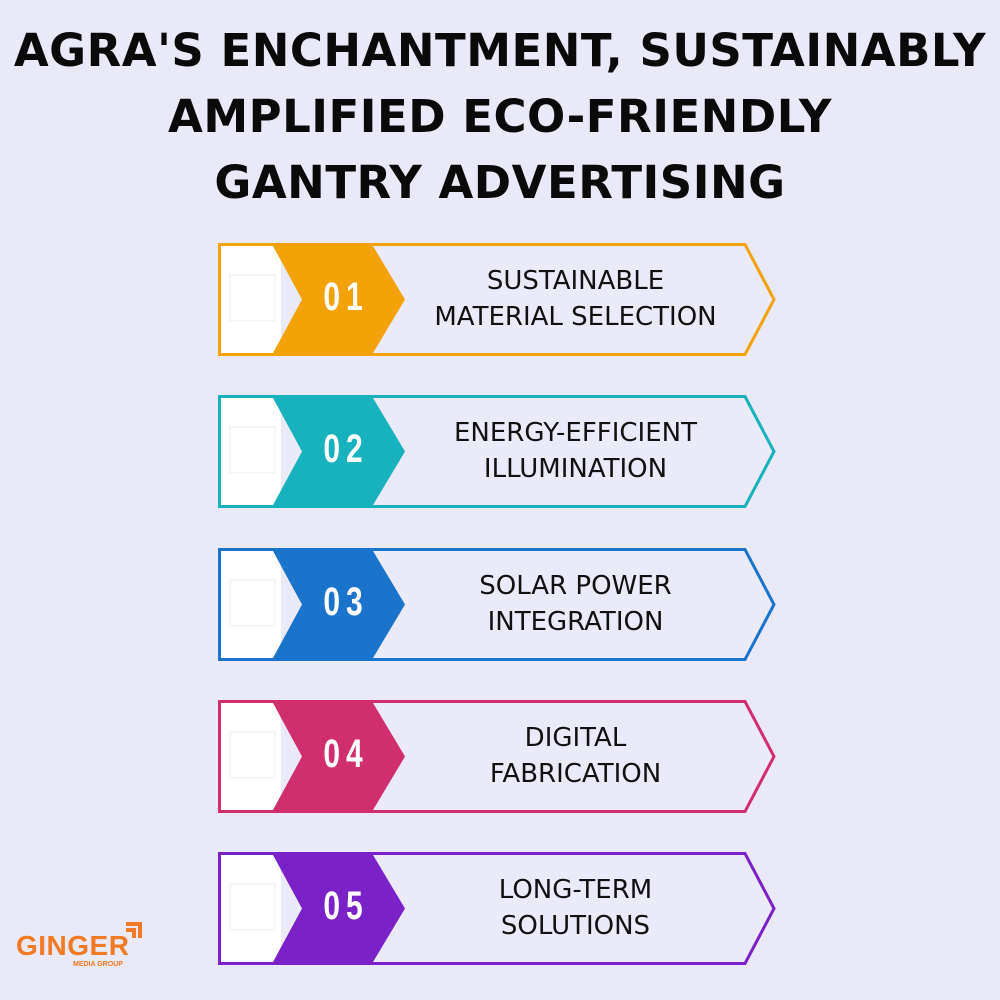 The height and width of the screenshot is (1000, 1000). Describe the element at coordinates (346, 906) in the screenshot. I see `step-number: 05` at that location.